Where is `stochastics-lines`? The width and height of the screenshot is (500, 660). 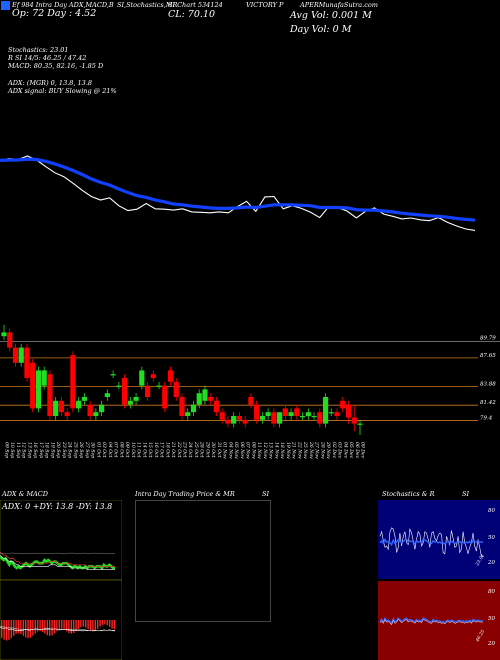
stochastics-lines is located at coordinates (431, 542).